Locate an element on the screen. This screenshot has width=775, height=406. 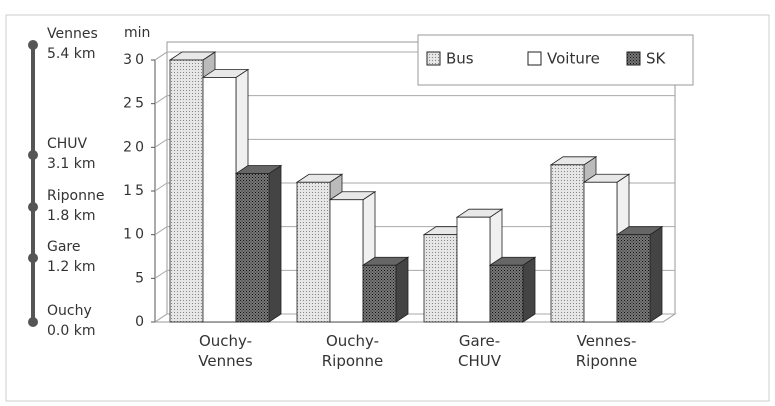
y-tick-label: 20 is located at coordinates (135, 147).